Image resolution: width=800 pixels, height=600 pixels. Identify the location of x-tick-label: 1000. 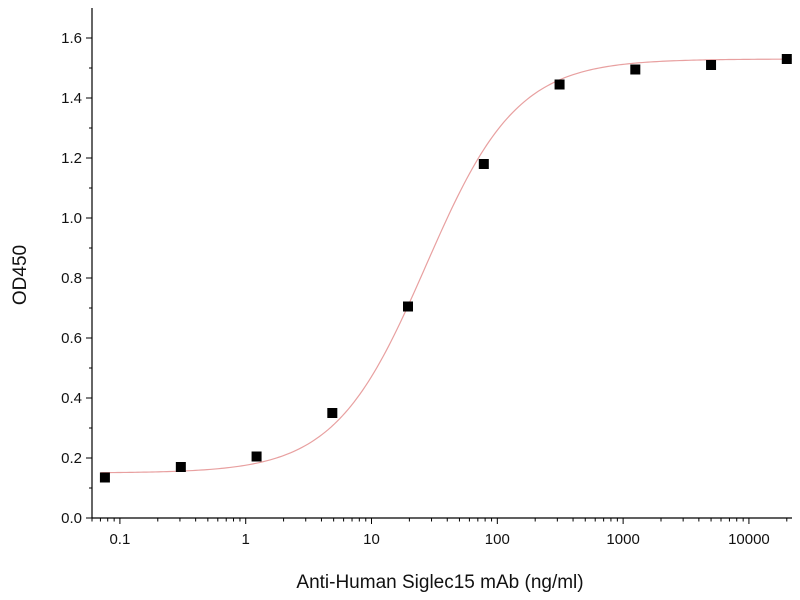
(622, 539).